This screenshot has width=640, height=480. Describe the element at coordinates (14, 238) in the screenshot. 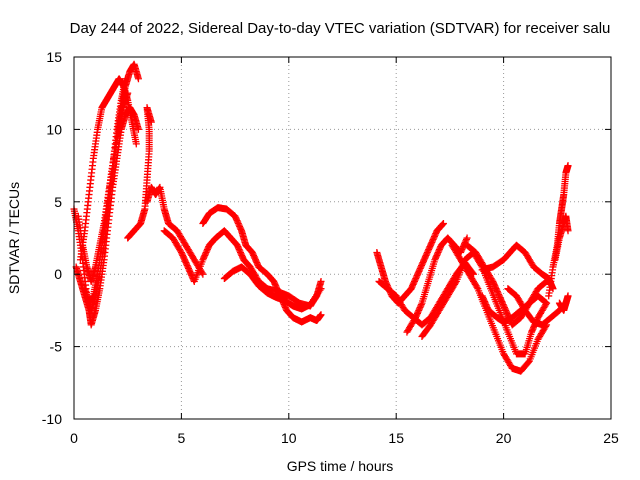

I see `y-axis-title: SDTVAR / TECUs` at that location.